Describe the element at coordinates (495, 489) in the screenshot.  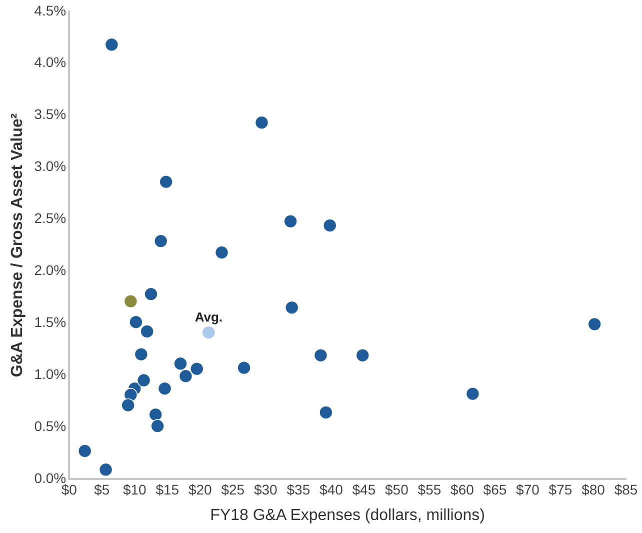
I see `x-tick-label: $65` at that location.